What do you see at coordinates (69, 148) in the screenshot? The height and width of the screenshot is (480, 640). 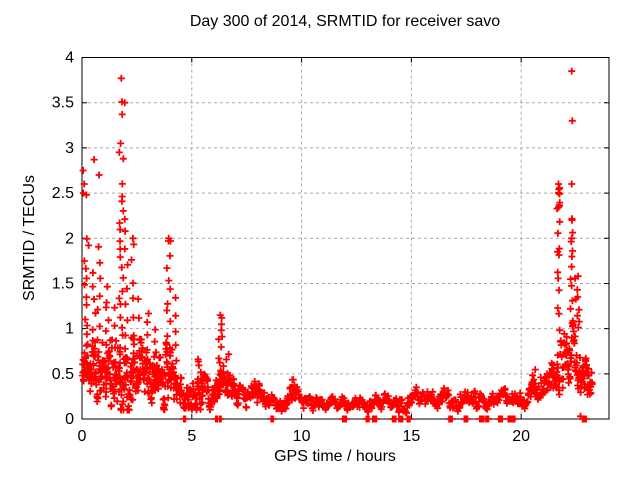 I see `y-tick-label: 3` at bounding box center [69, 148].